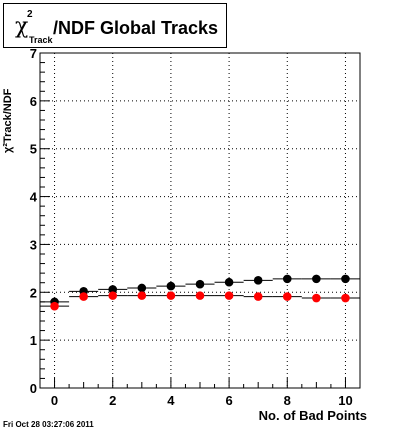  Describe the element at coordinates (34, 197) in the screenshot. I see `y-tick-label: 4` at that location.